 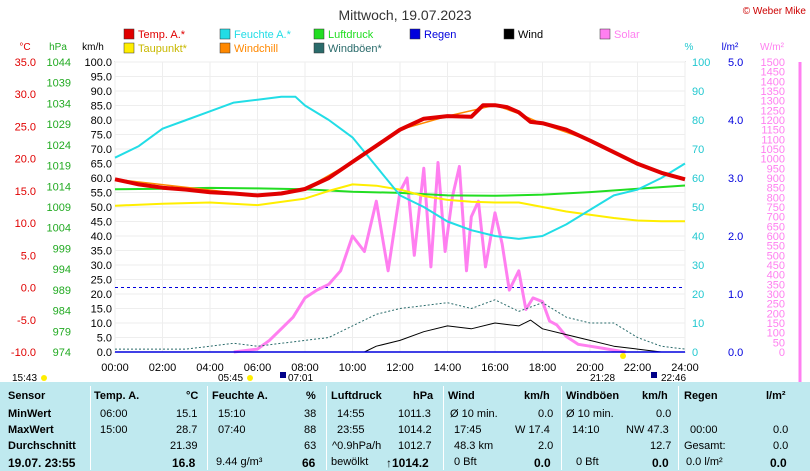 What do you see at coordinates (735, 353) in the screenshot?
I see `rain-tick-label: 0.0` at bounding box center [735, 353].